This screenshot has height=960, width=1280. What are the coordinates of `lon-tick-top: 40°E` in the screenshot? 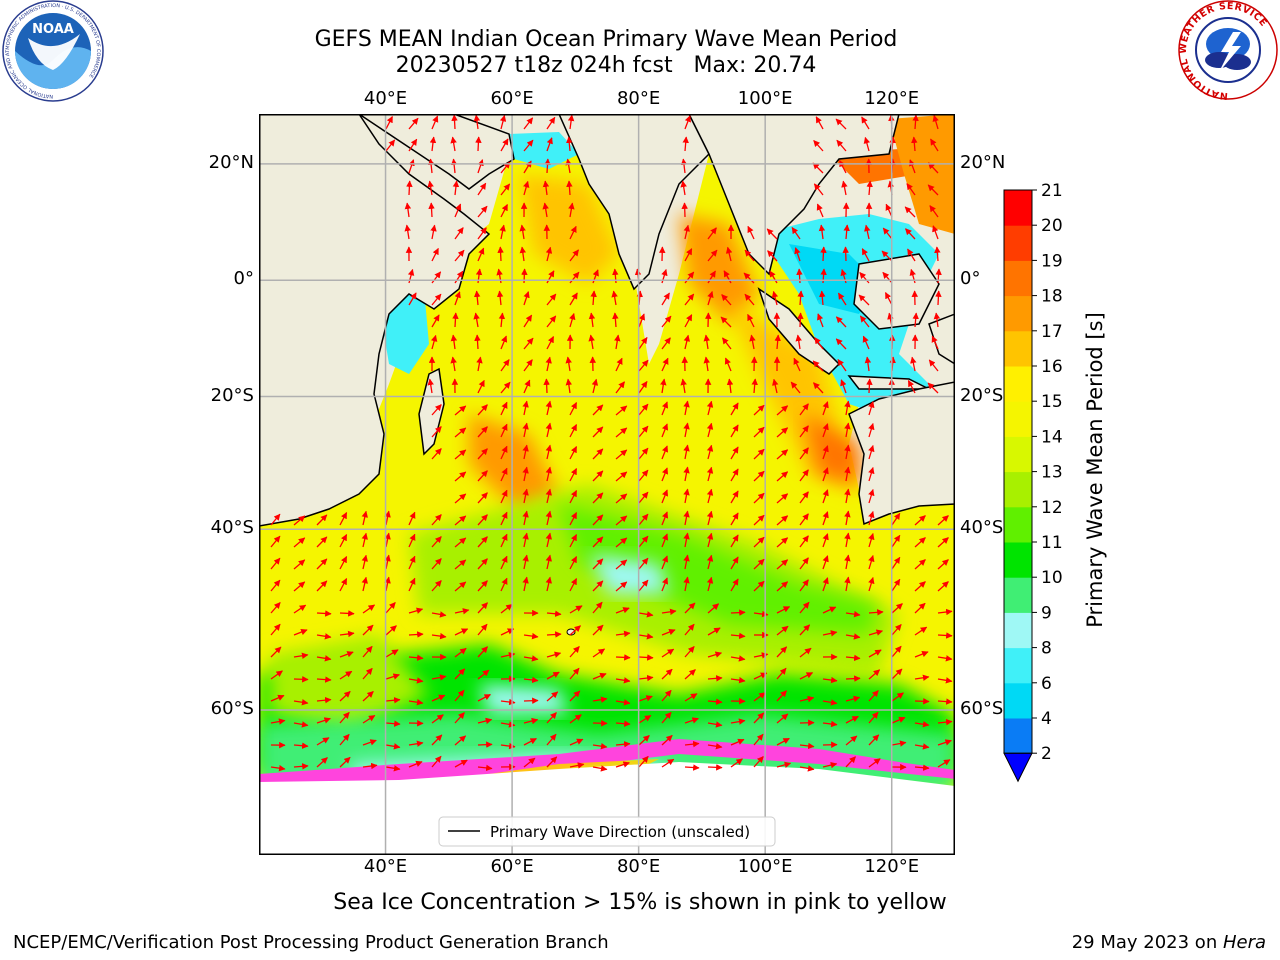 It's located at (385, 98).